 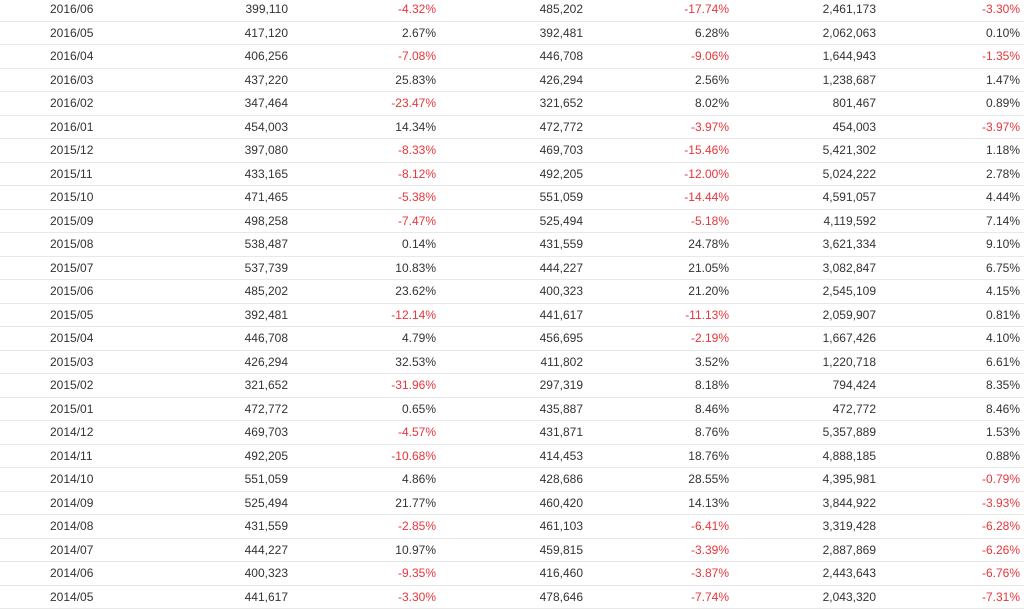 What do you see at coordinates (561, 409) in the screenshot?
I see `value-cell-2: 435,887` at bounding box center [561, 409].